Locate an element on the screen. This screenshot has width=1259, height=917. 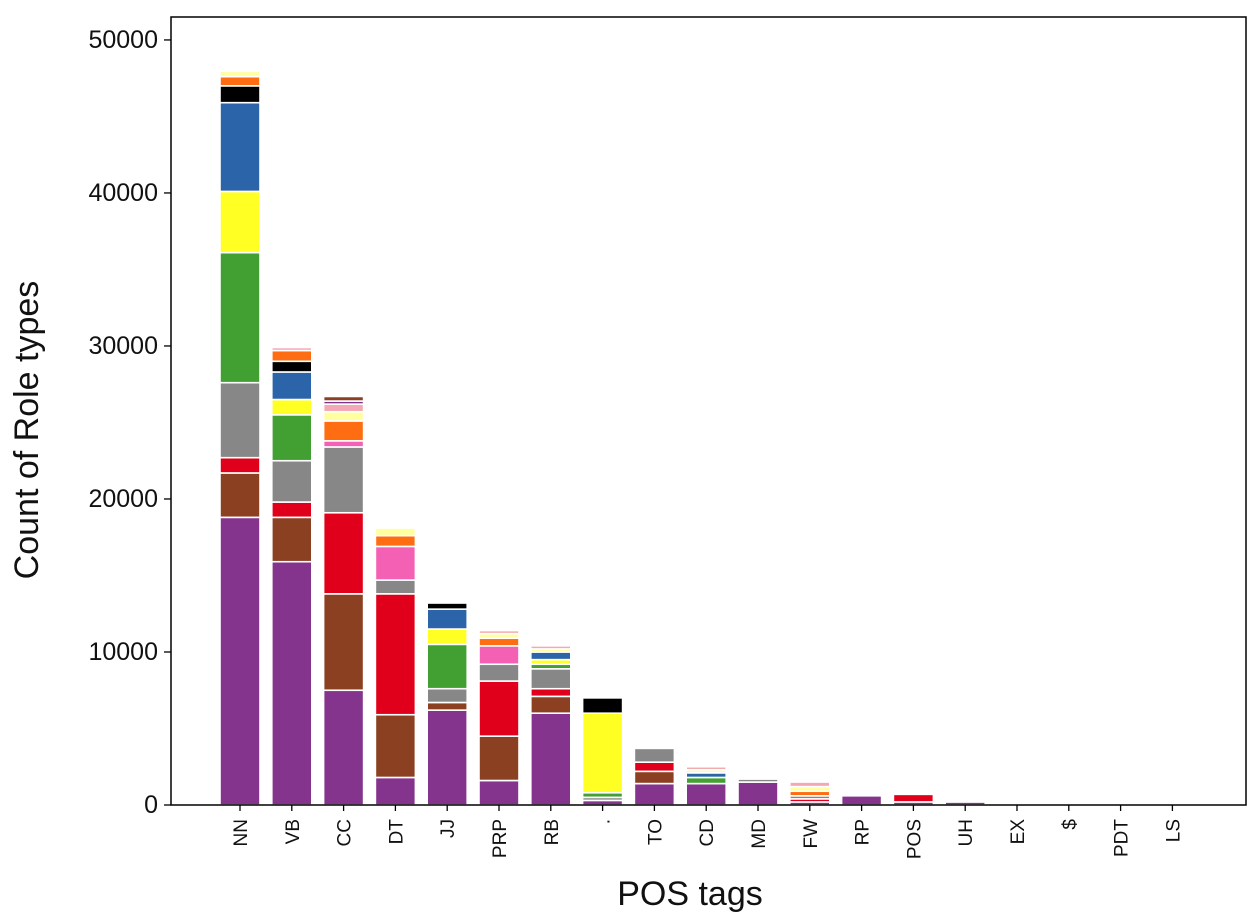
x-tick-label: MD is located at coordinates (759, 834).